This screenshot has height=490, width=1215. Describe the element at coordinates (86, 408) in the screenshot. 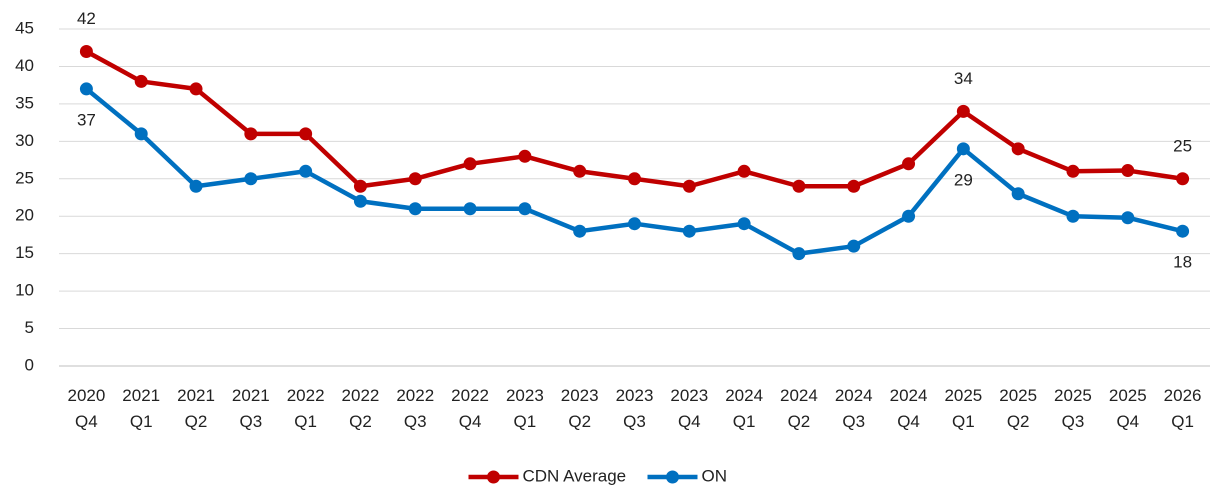

I see `x-tick-label: 2020 Q4` at that location.